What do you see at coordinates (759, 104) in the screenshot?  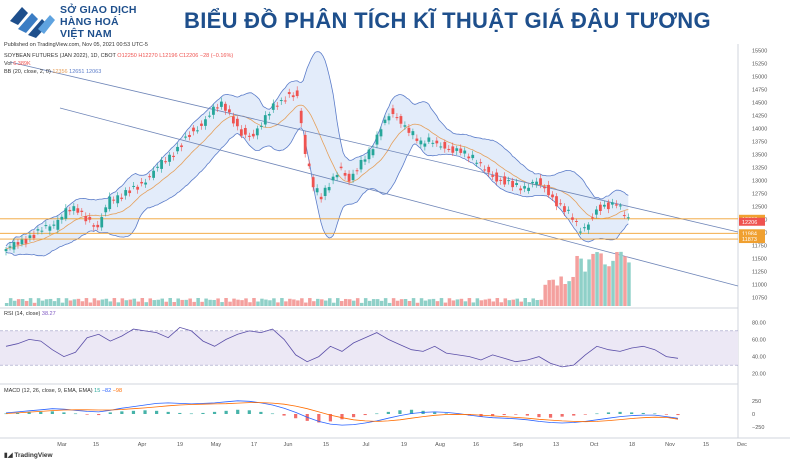 I see `price-axis-tick: 14500` at bounding box center [759, 104].